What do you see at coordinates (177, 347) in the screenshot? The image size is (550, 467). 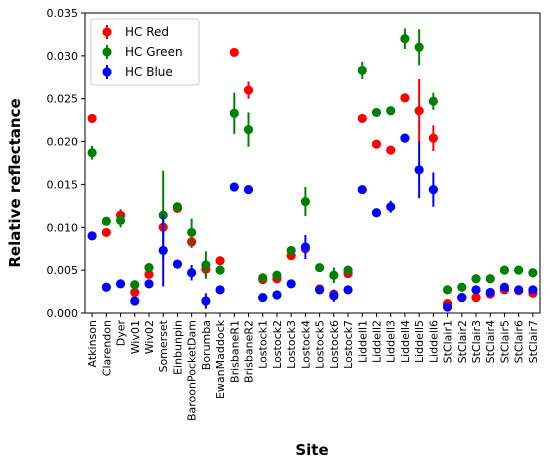 I see `x-tick-label: Einbunpin` at bounding box center [177, 347].